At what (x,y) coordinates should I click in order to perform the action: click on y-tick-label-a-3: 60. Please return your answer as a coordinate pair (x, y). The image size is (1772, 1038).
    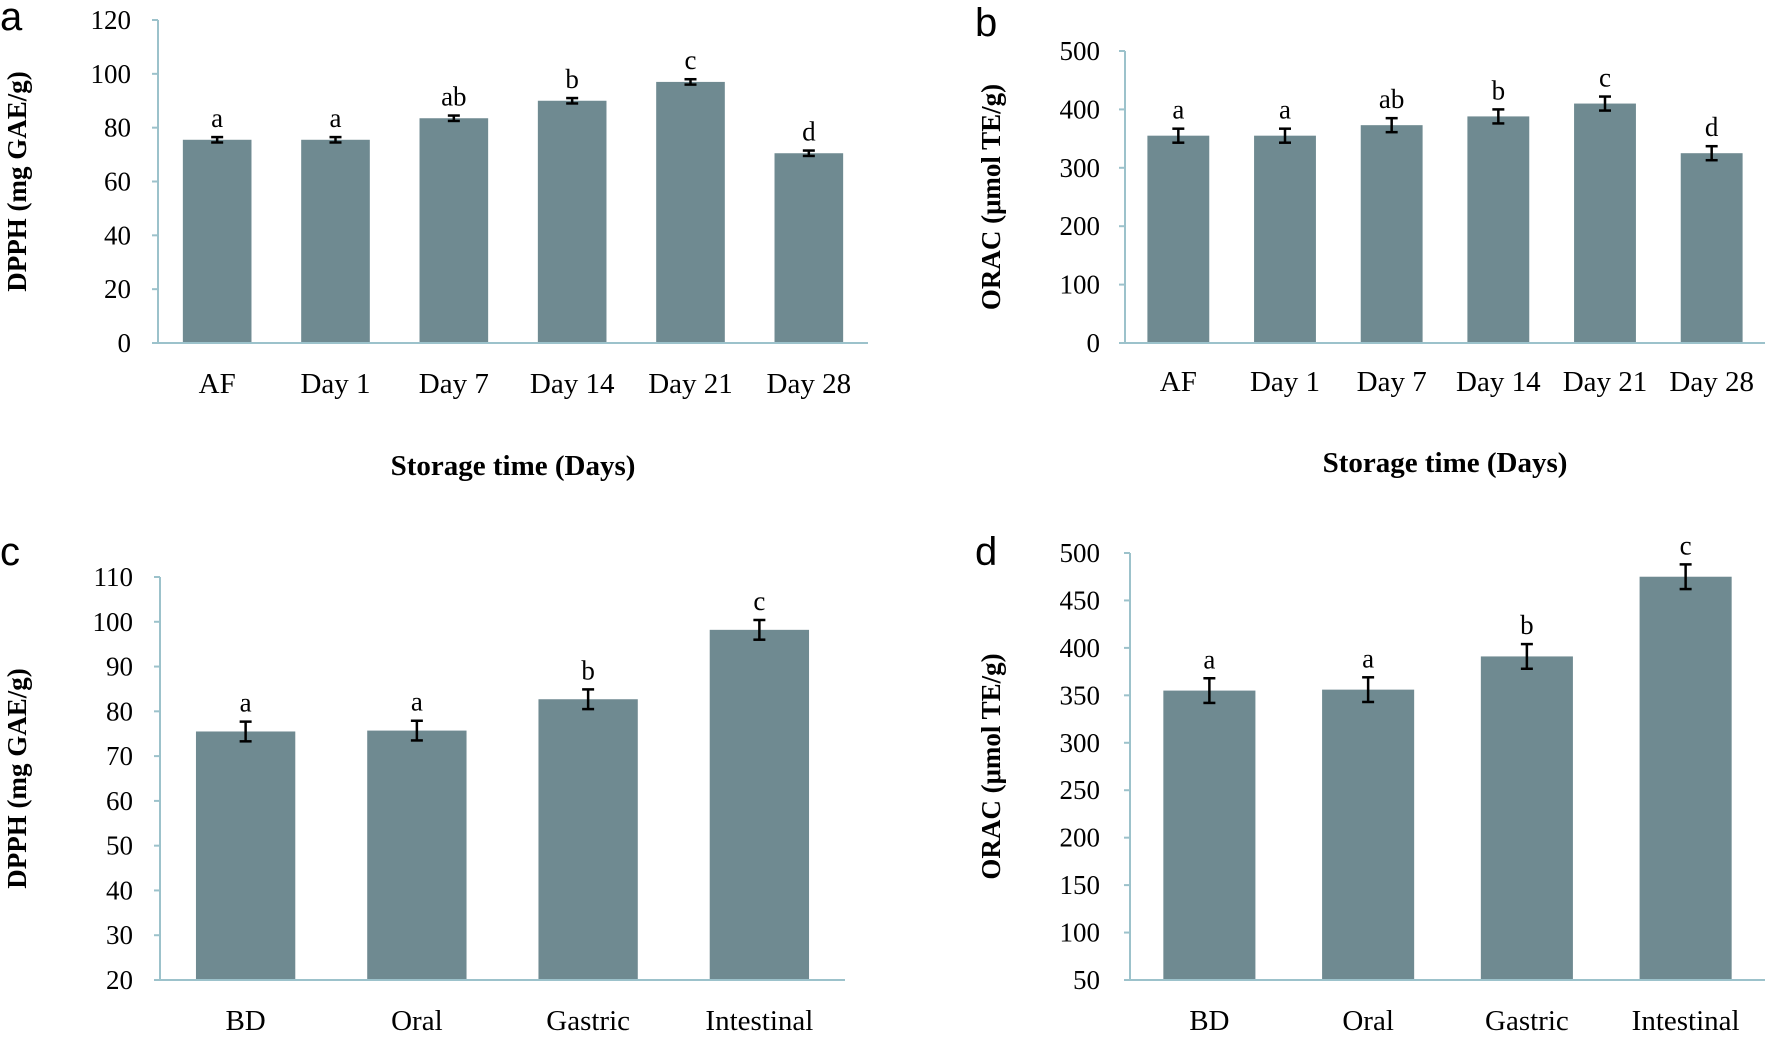
    Looking at the image, I should click on (117, 182).